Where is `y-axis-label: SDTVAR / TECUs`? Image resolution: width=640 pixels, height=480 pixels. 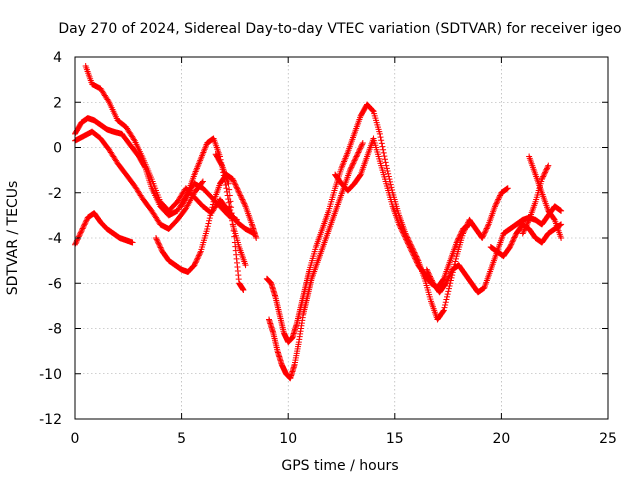 y-axis-label: SDTVAR / TECUs is located at coordinates (13, 238).